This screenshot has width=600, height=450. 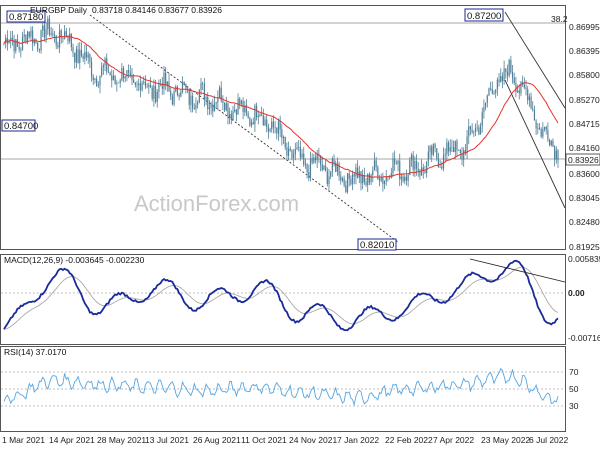 What do you see at coordinates (59, 10) in the screenshot?
I see `chart-symbol: EURGBP Daily` at bounding box center [59, 10].